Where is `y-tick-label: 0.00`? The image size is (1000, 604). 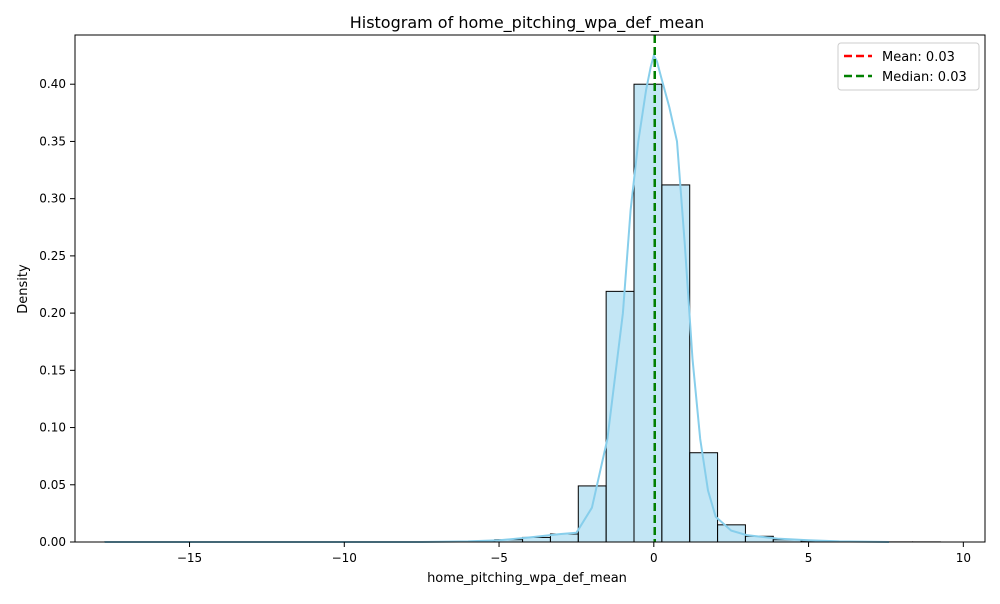 y-tick-label: 0.00 is located at coordinates (52, 542).